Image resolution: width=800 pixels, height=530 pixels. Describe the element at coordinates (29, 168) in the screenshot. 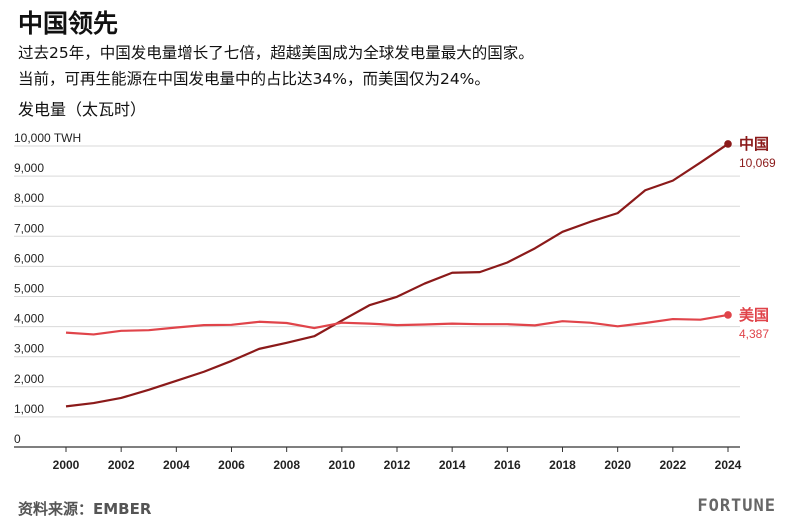

I see `y-tick-label: 9,000` at that location.